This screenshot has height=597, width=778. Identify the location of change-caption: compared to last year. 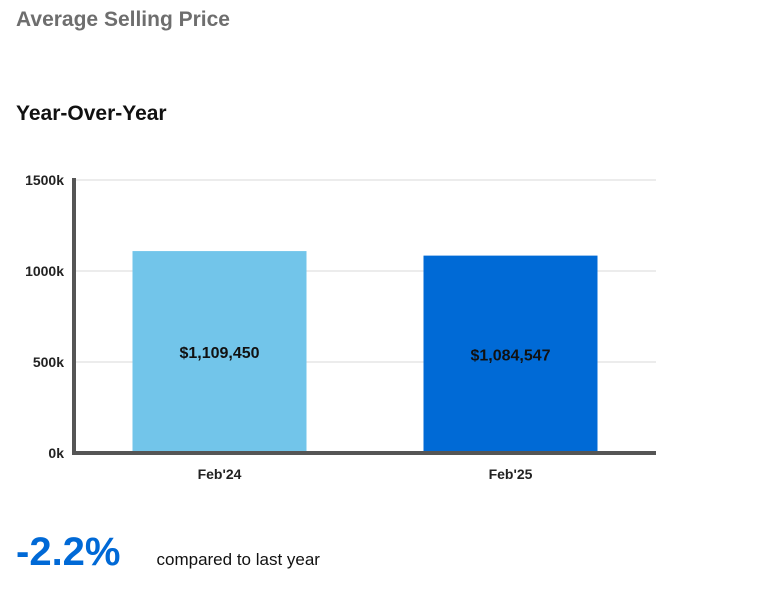
(238, 559).